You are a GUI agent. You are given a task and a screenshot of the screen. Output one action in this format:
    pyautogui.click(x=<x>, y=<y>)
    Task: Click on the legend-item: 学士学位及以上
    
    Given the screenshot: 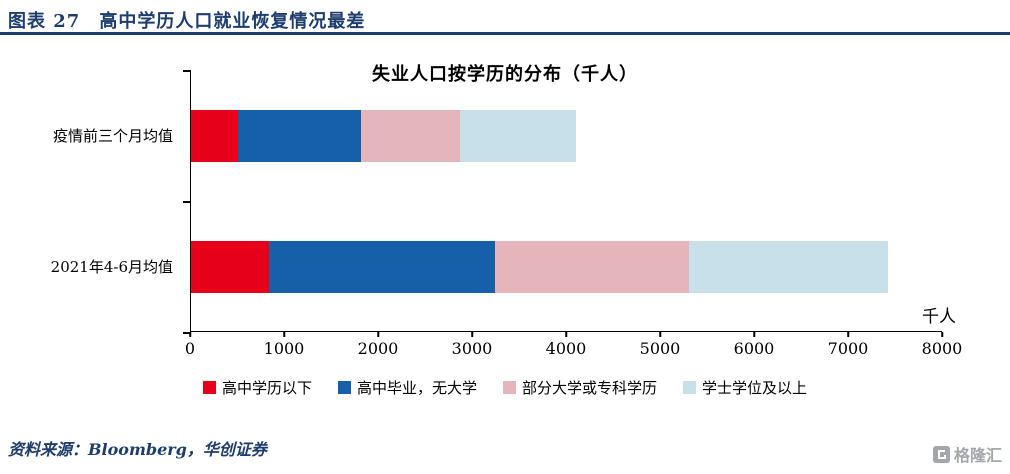 What is the action you would take?
    pyautogui.click(x=745, y=387)
    